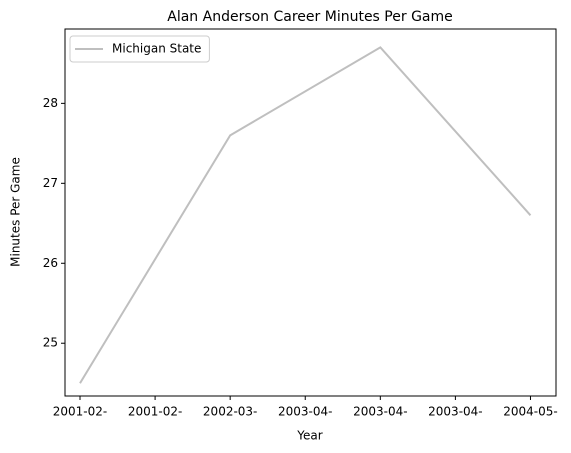 The height and width of the screenshot is (453, 571). What do you see at coordinates (310, 17) in the screenshot?
I see `chart-title: Alan Anderson Career Minutes Per Game` at bounding box center [310, 17].